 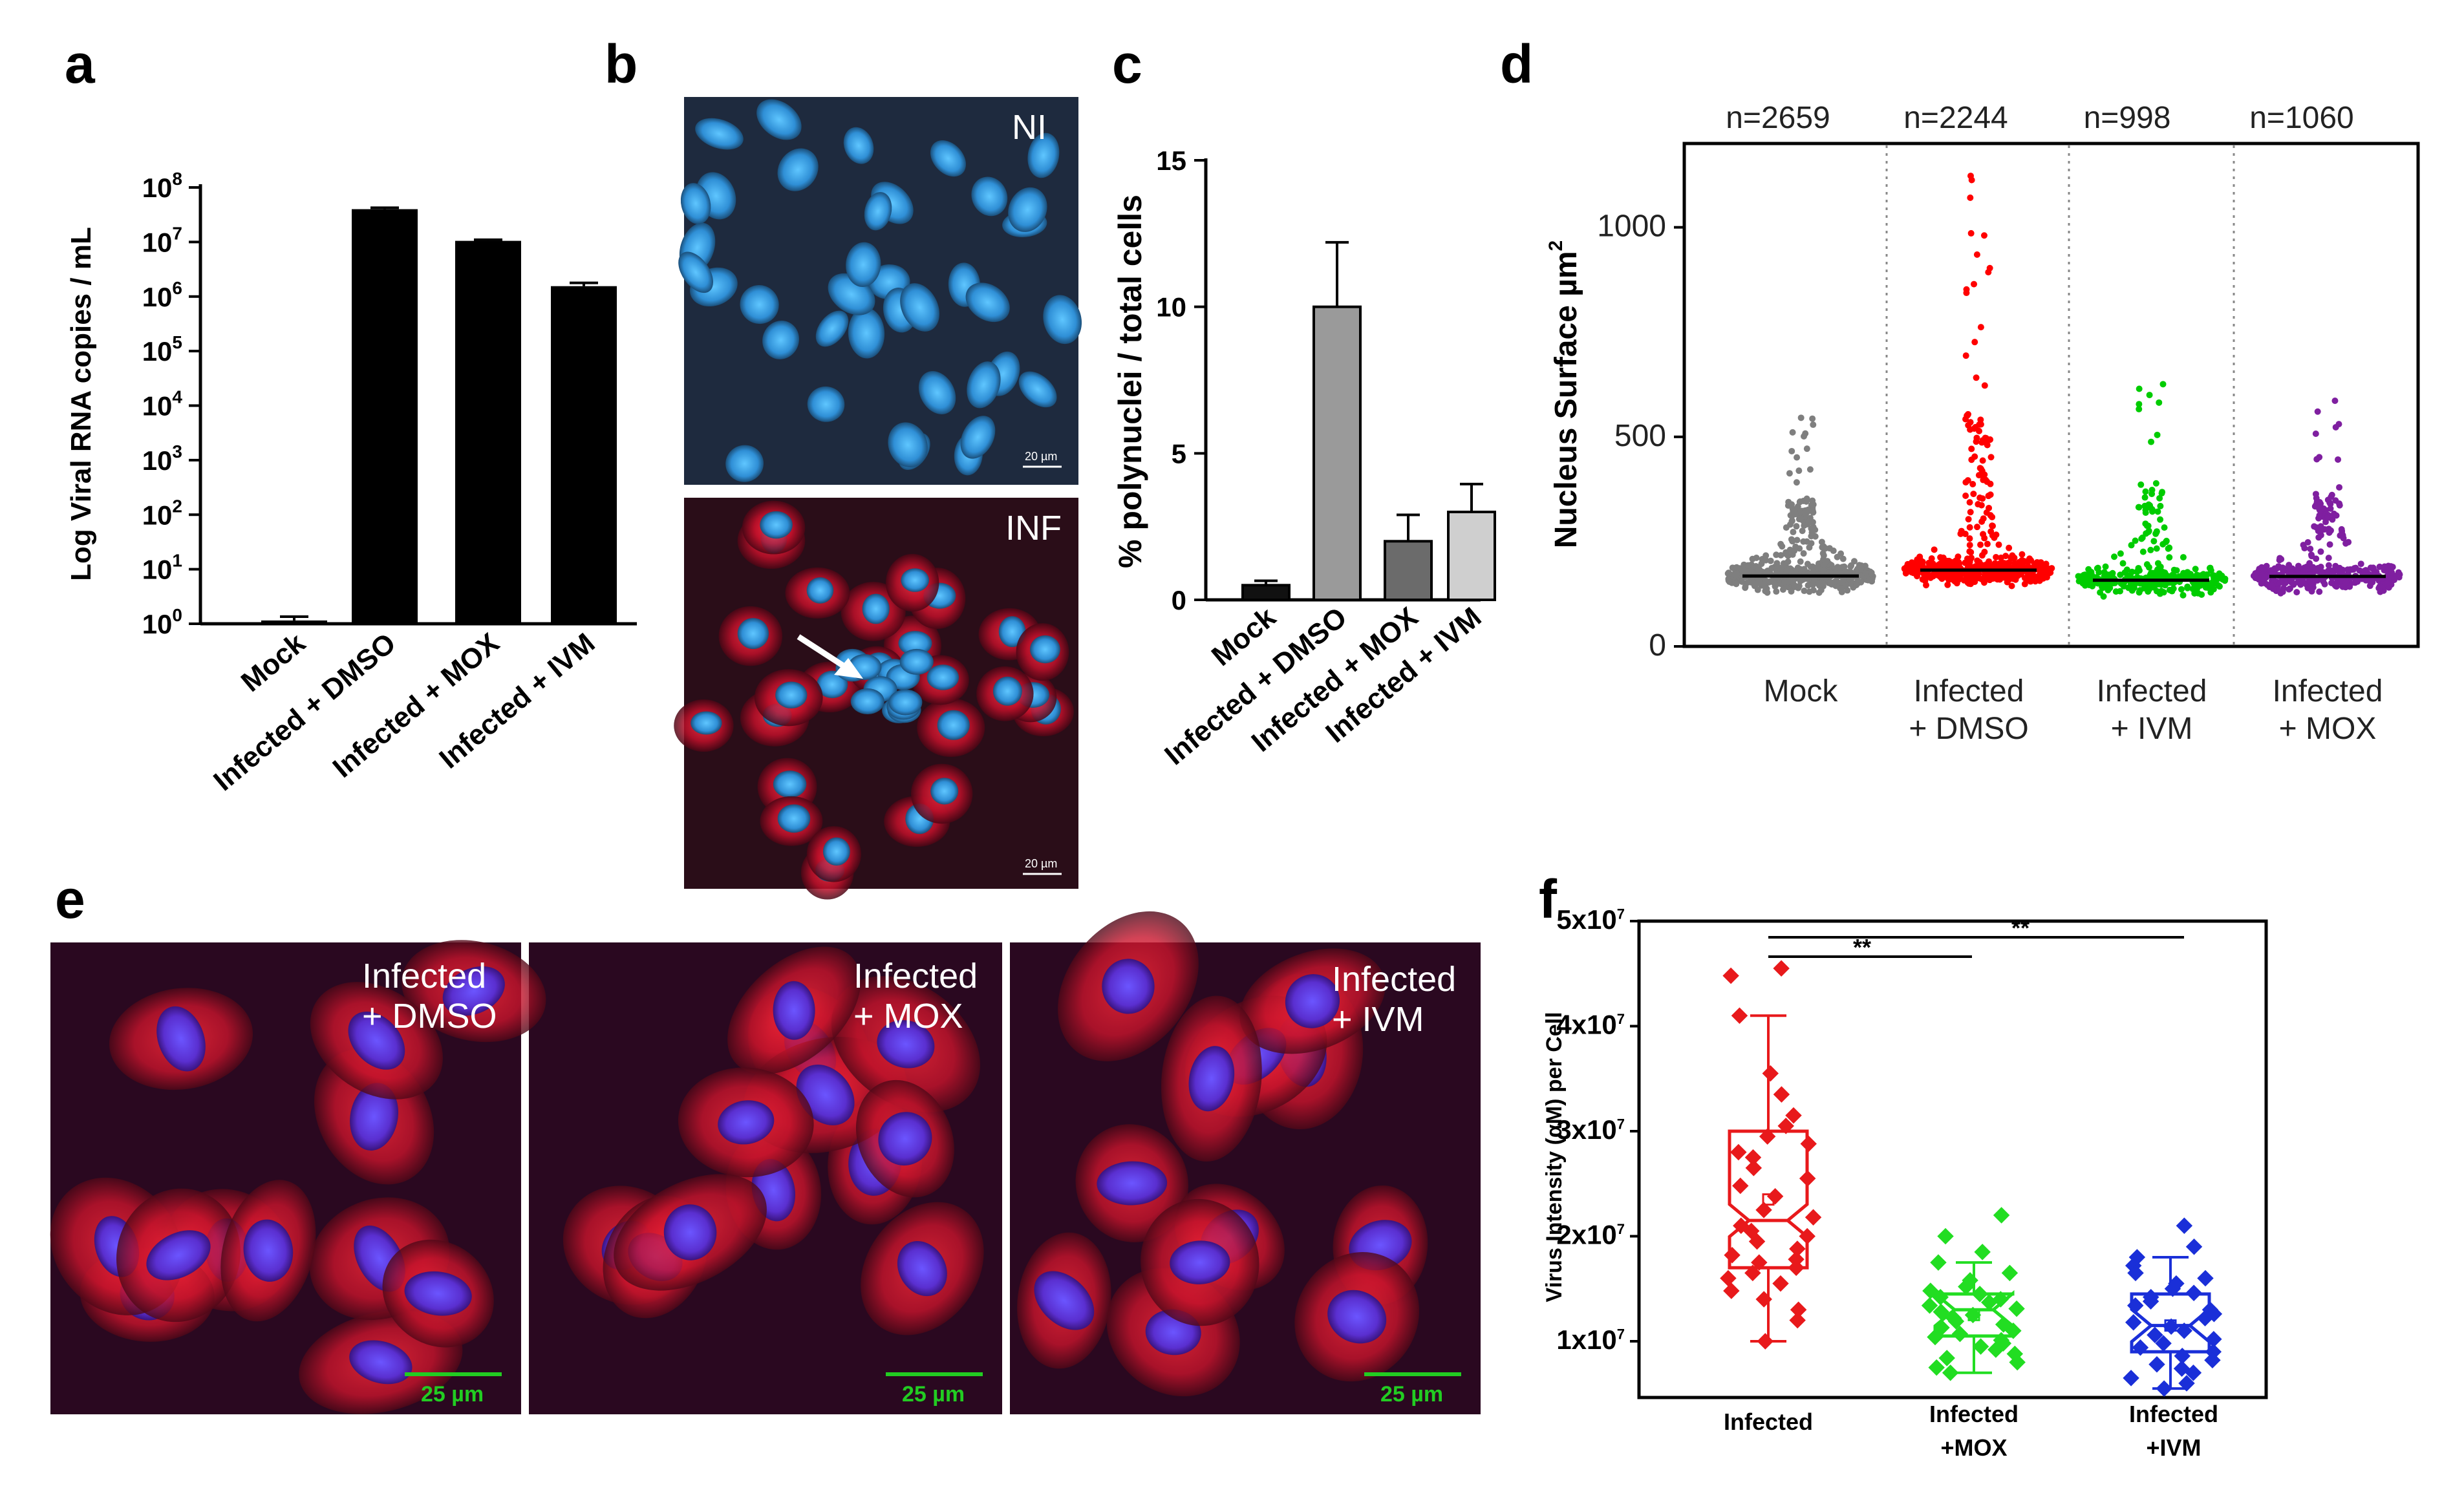 I want to click on chart-c-y-tick-label: 0, so click(x=1179, y=600).